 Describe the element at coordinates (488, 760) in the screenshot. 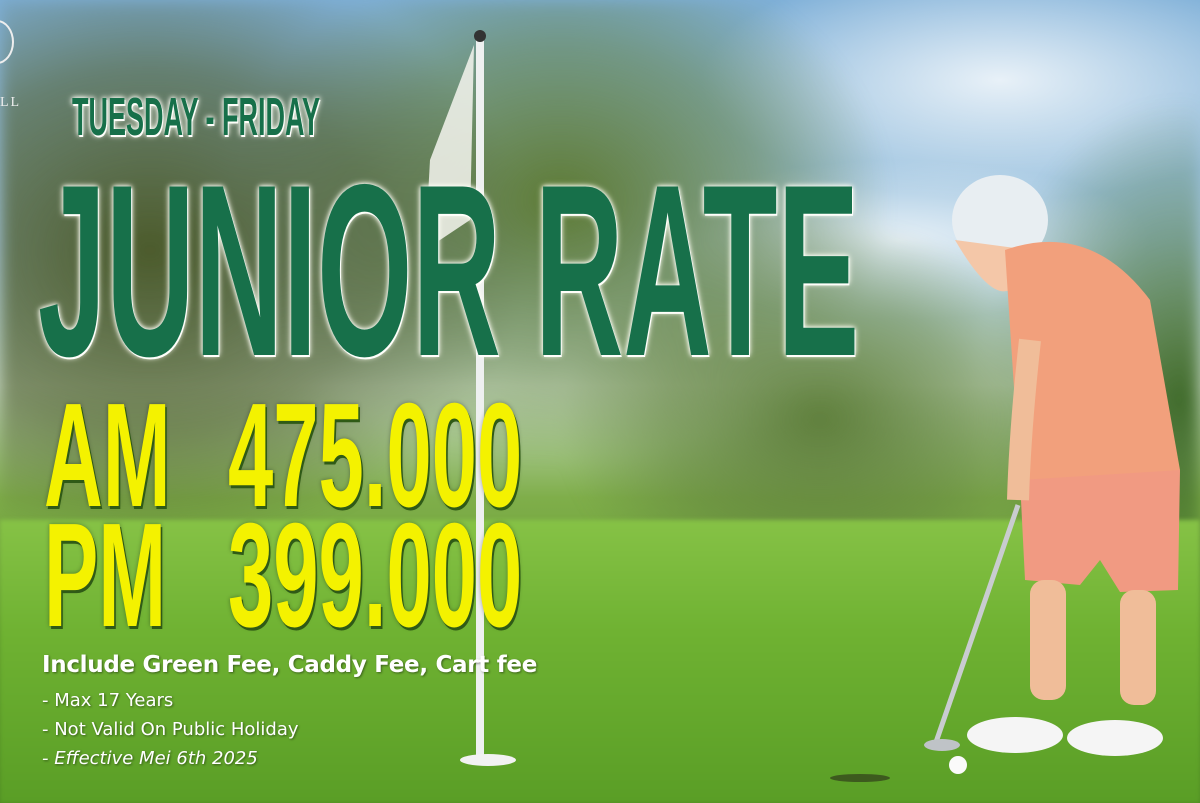

I see `pole-base` at that location.